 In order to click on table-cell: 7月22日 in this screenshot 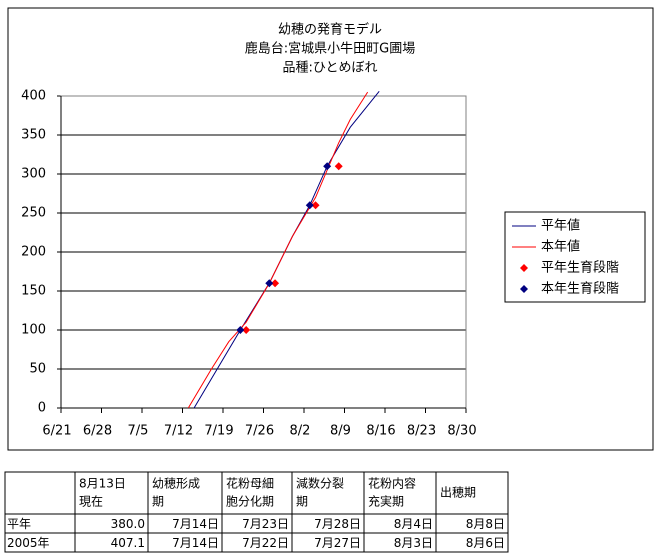, I will do `click(265, 543)`.